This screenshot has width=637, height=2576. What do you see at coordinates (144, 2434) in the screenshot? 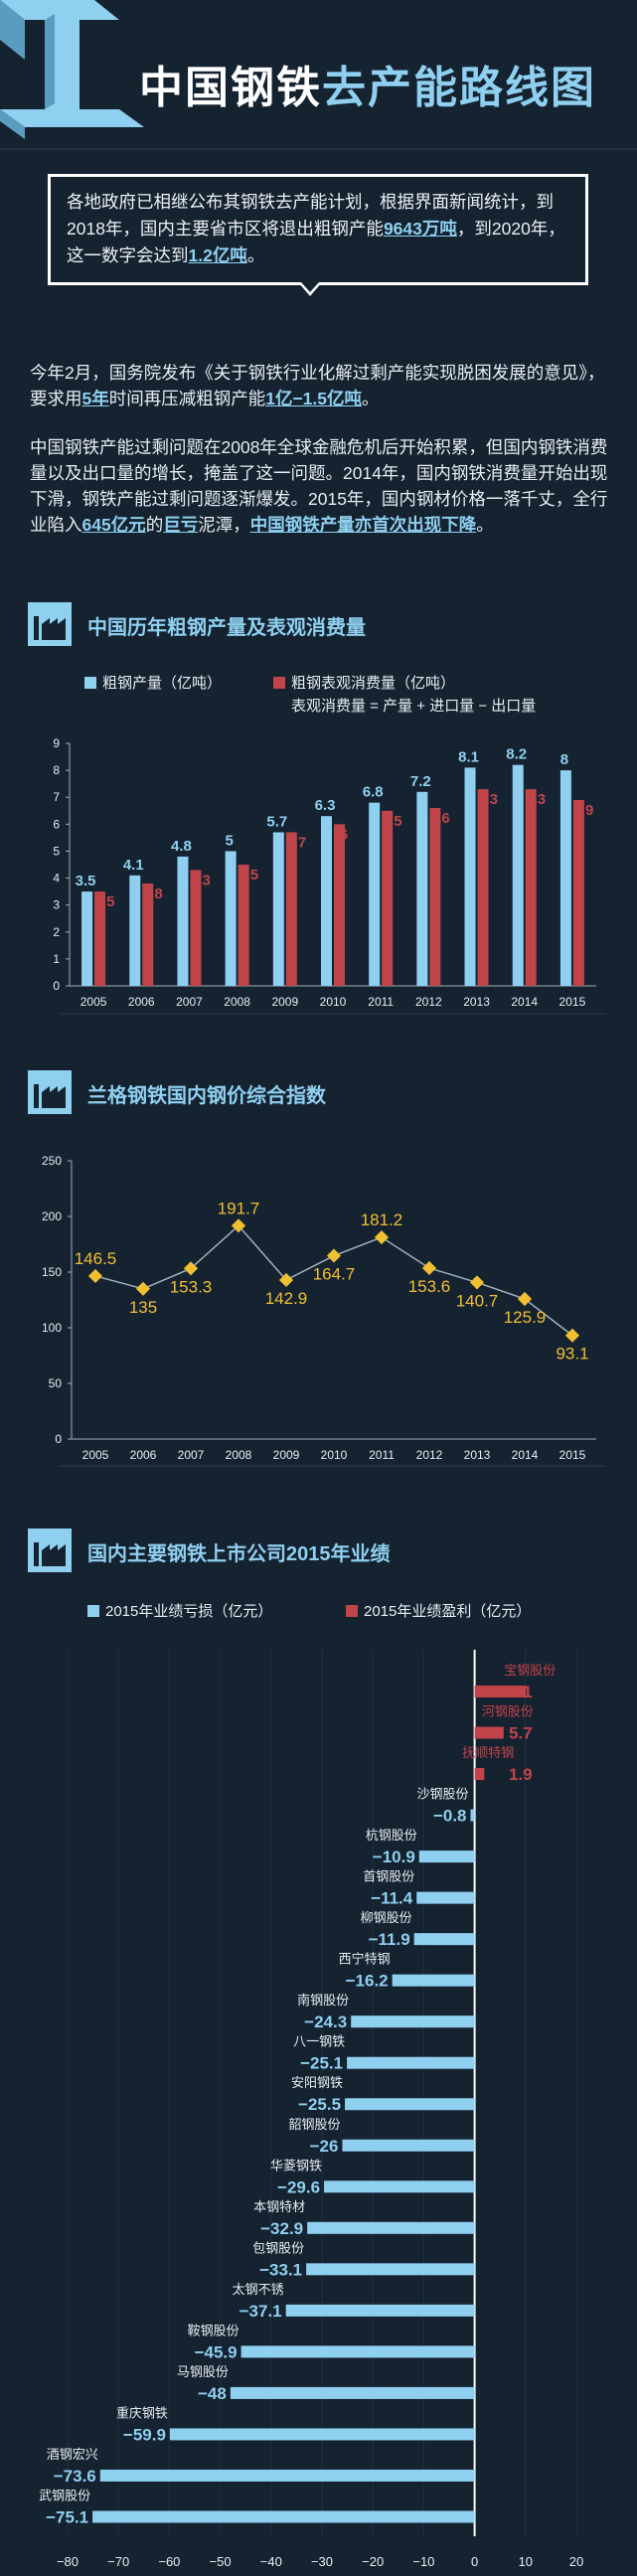
I see `value-label: −59.9` at bounding box center [144, 2434].